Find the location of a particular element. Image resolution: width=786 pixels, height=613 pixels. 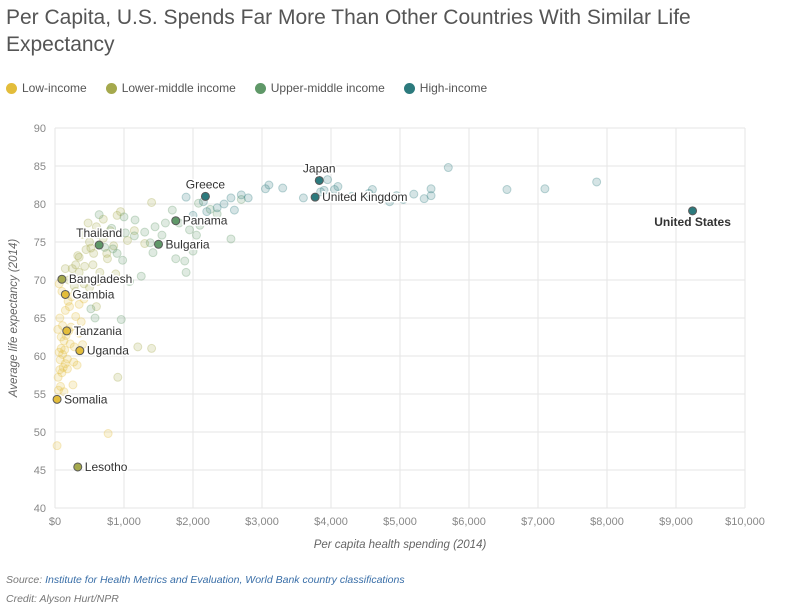

label-panama: Panama is located at coordinates (205, 221).